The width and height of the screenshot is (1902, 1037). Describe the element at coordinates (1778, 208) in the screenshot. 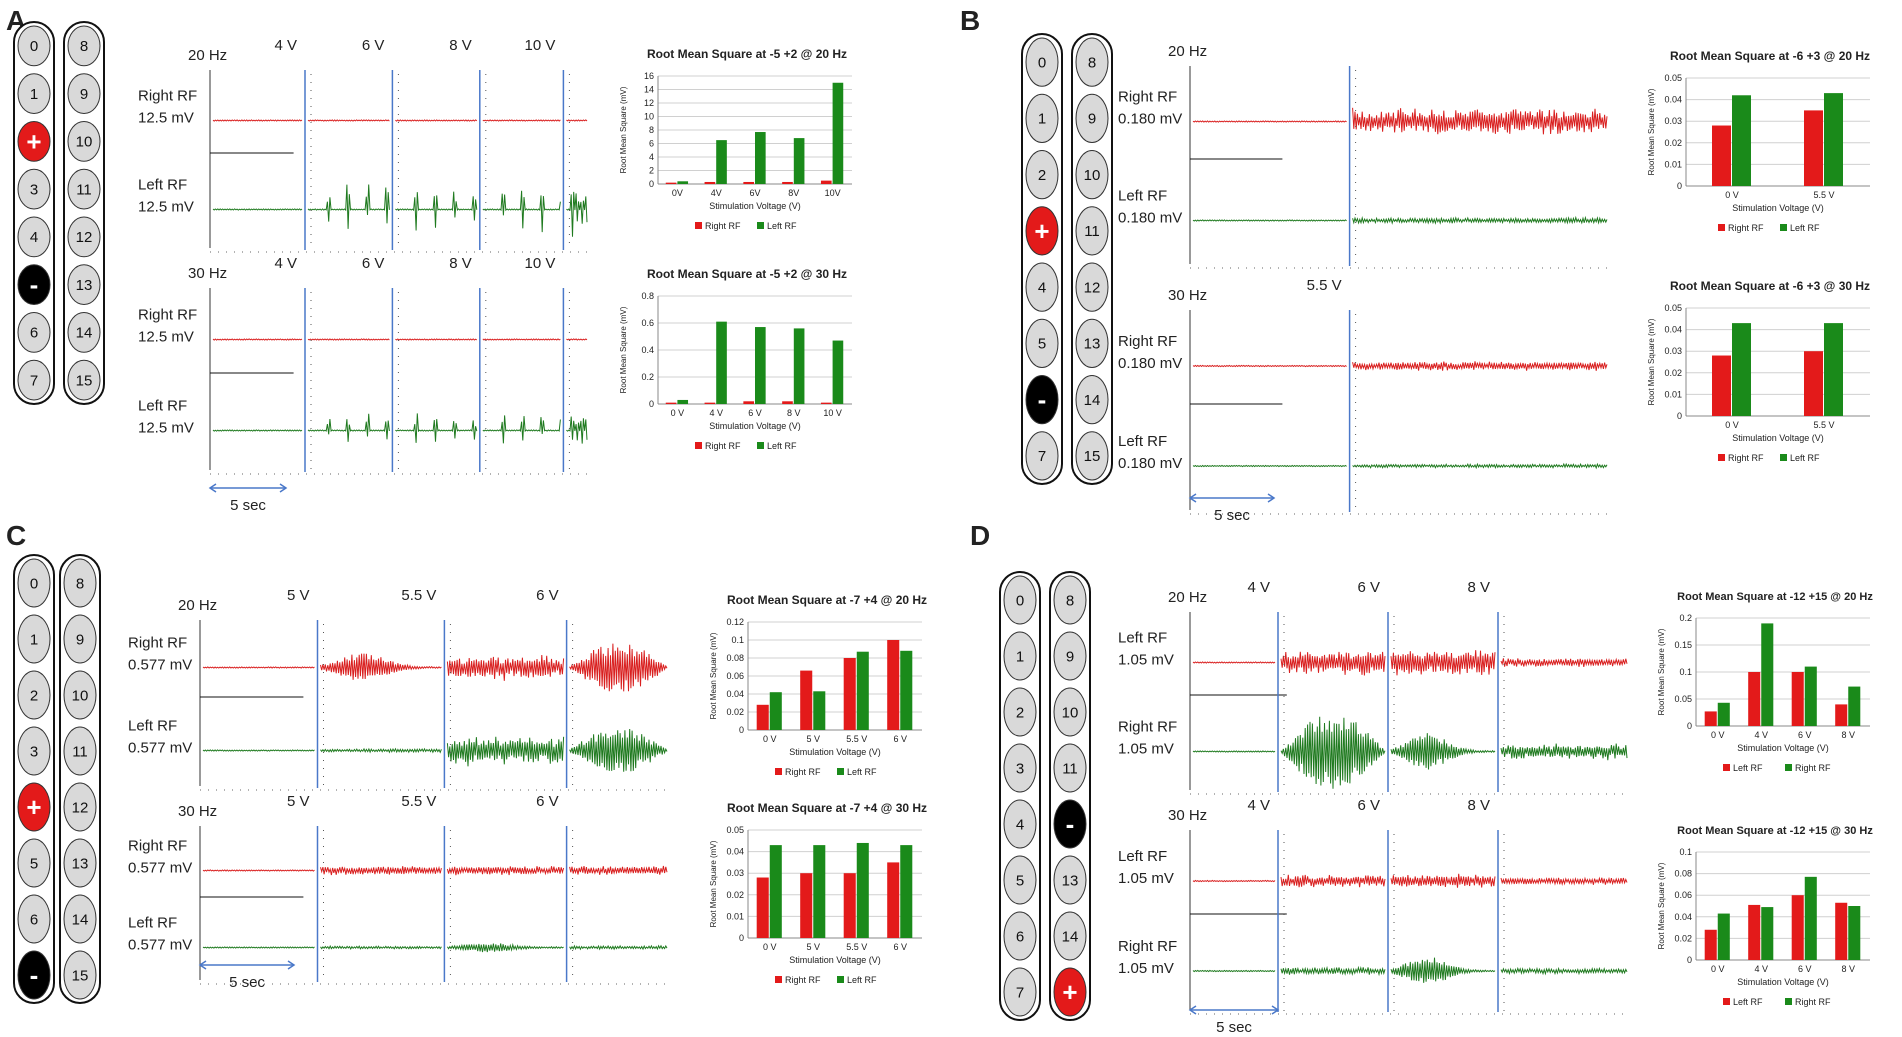

I see `x-axis-label: Stimulation Voltage (V)` at that location.